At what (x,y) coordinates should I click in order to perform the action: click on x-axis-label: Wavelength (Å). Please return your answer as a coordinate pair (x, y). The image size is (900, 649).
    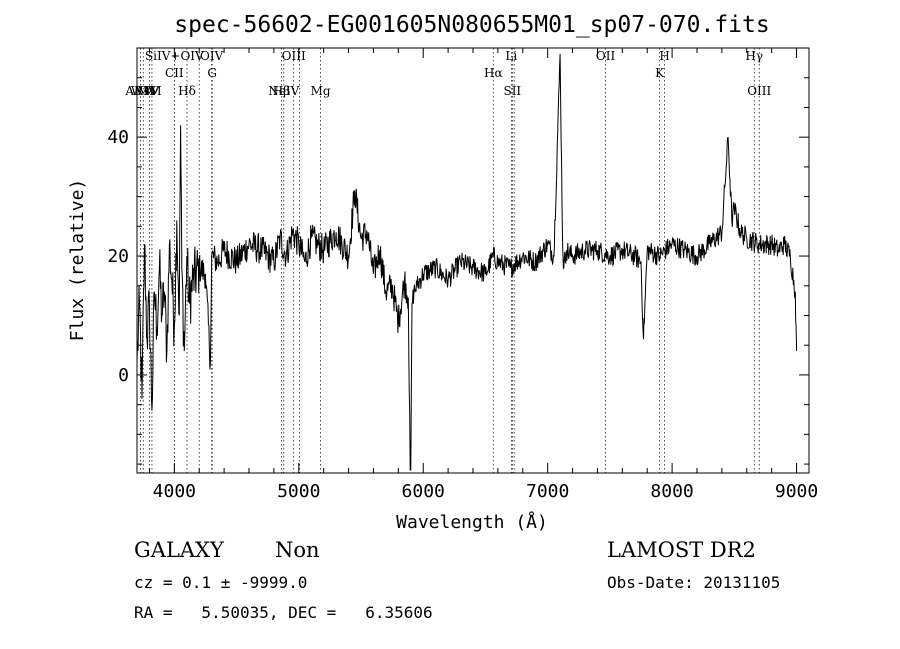
    Looking at the image, I should click on (472, 522).